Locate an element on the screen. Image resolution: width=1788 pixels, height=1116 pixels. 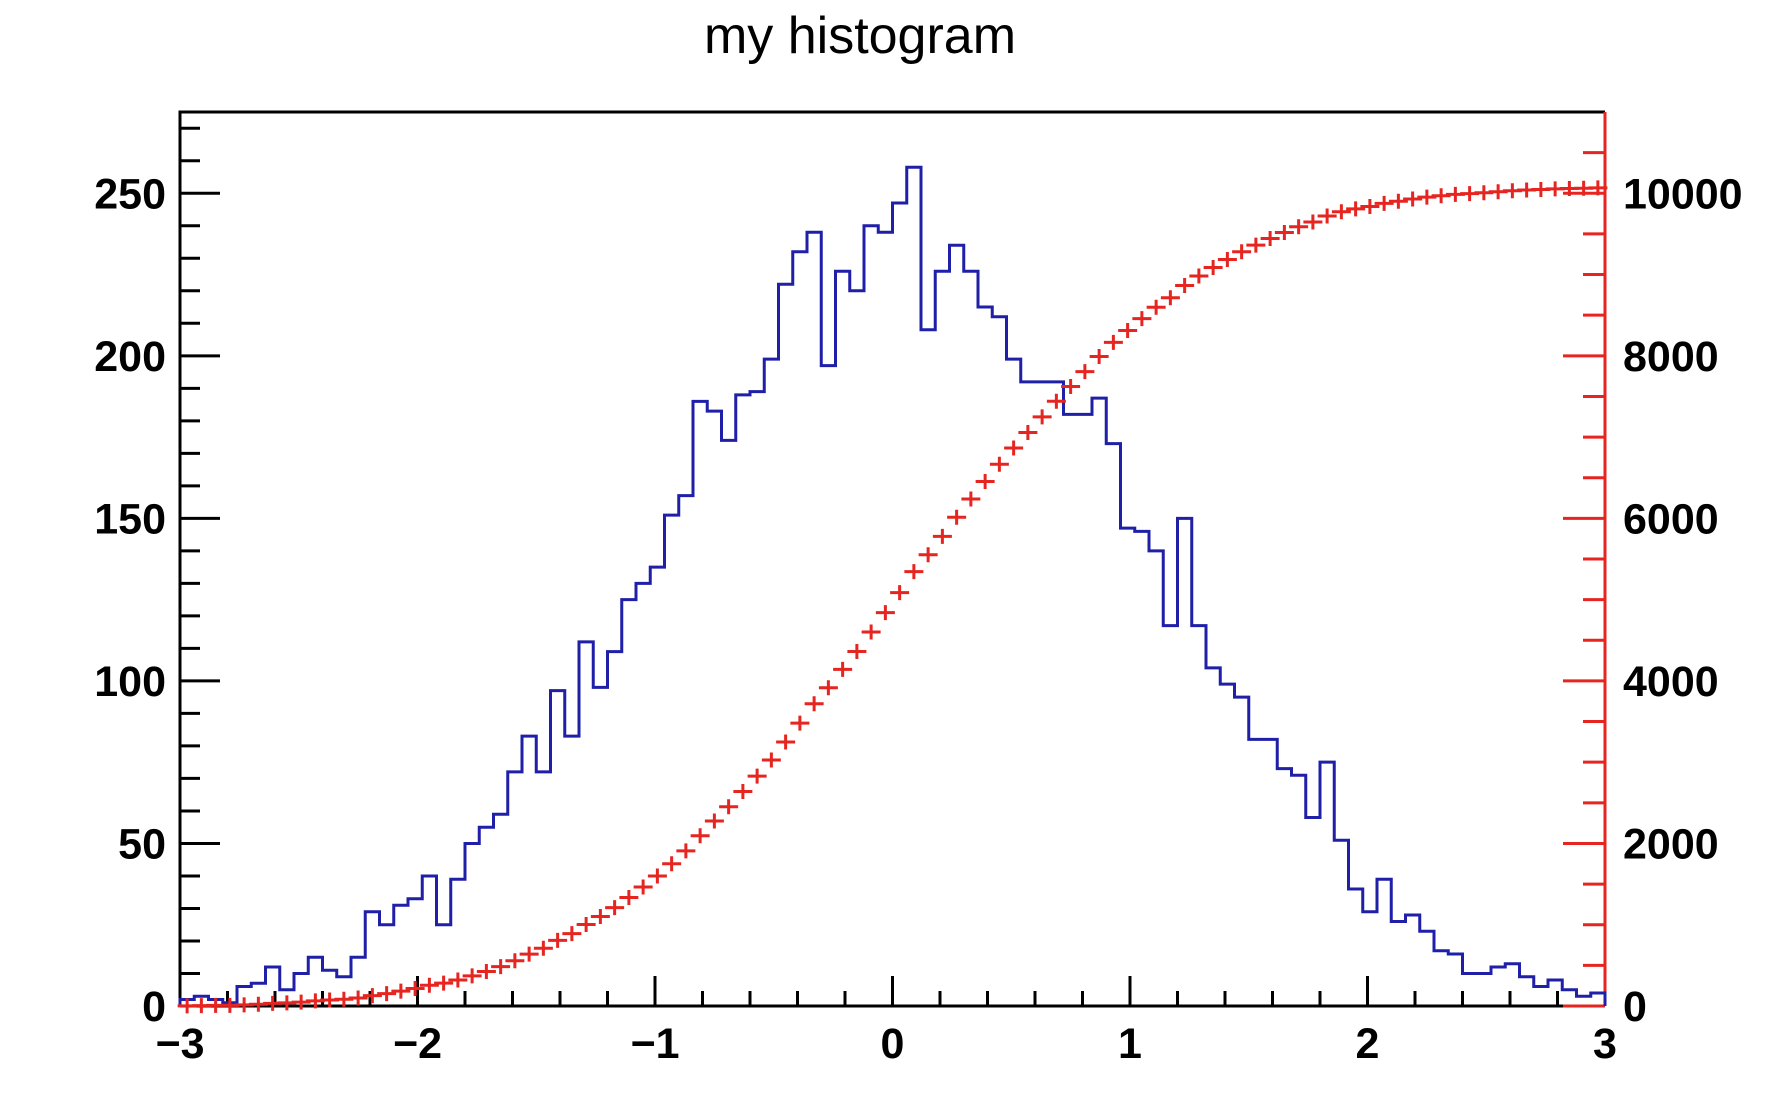
right-tick-label-4000: 4000 is located at coordinates (1671, 682).